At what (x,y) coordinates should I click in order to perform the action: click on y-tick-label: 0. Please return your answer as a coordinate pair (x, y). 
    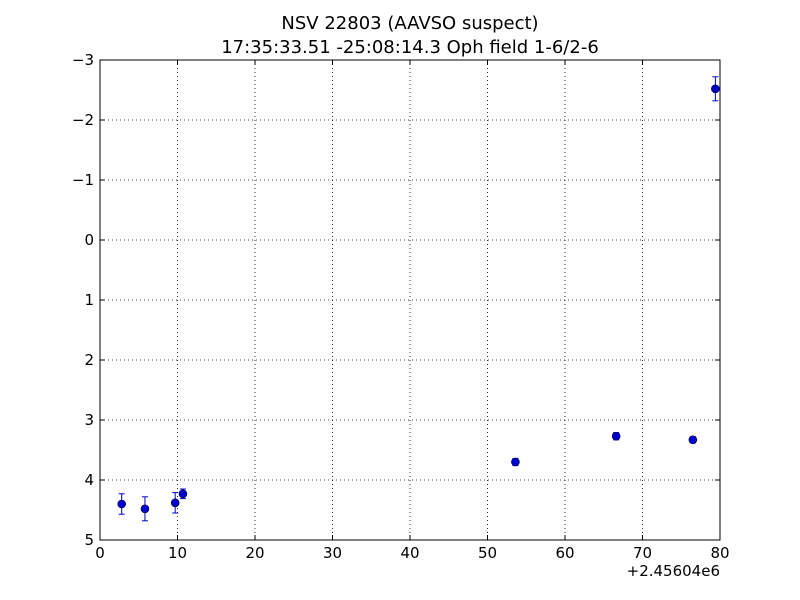
    Looking at the image, I should click on (89, 240).